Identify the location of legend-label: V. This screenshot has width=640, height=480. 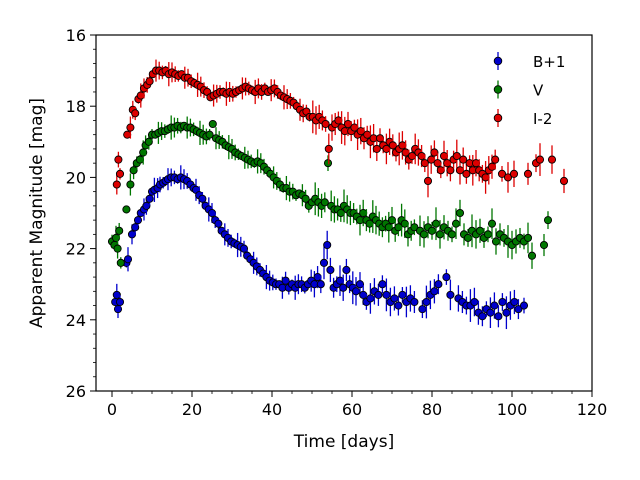
(538, 91).